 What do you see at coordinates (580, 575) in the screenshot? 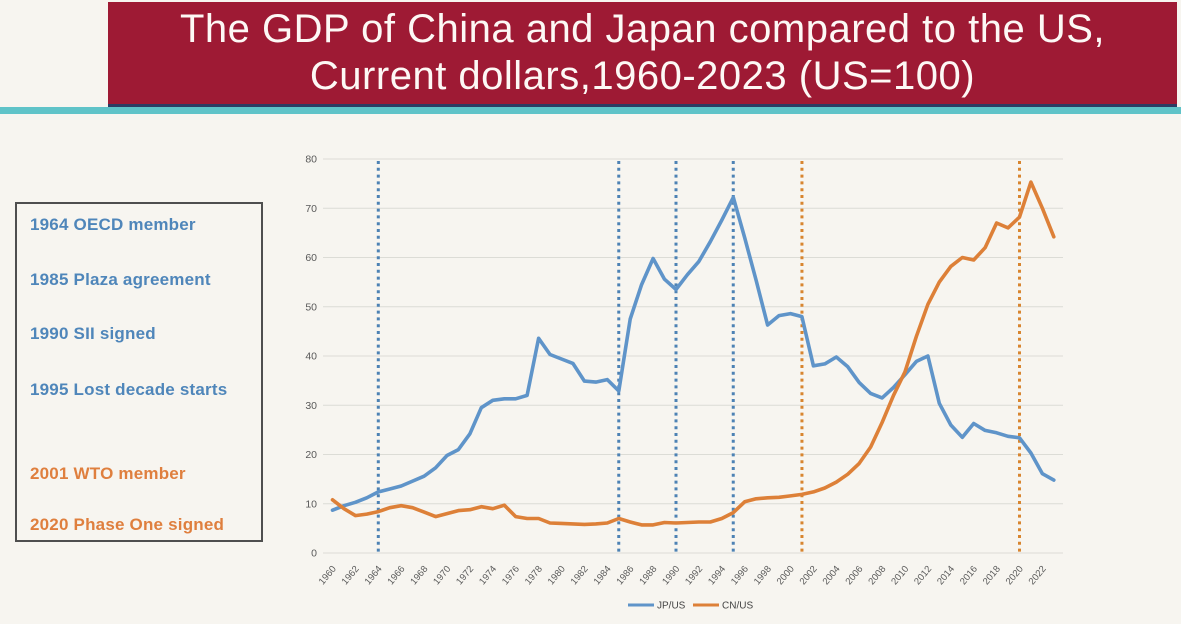
I see `svg-text: 1982` at bounding box center [580, 575].